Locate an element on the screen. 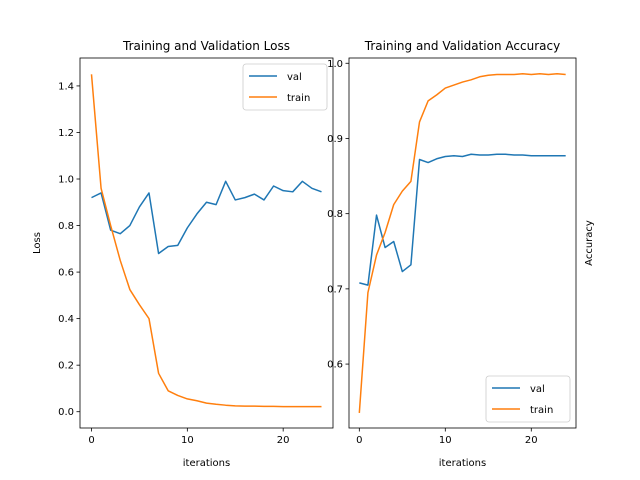 The width and height of the screenshot is (640, 480). y-tick-label: 0.4 is located at coordinates (66, 319).